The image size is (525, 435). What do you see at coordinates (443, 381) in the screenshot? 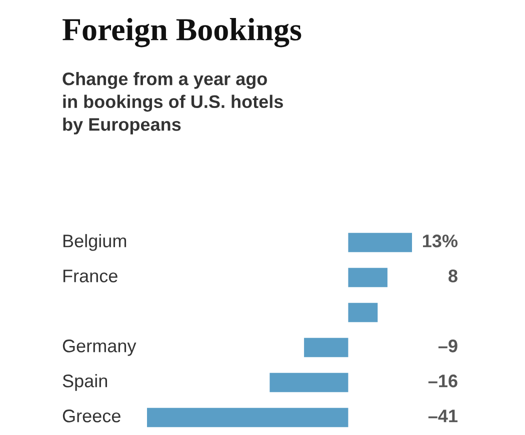
I see `data-label: –16` at bounding box center [443, 381].